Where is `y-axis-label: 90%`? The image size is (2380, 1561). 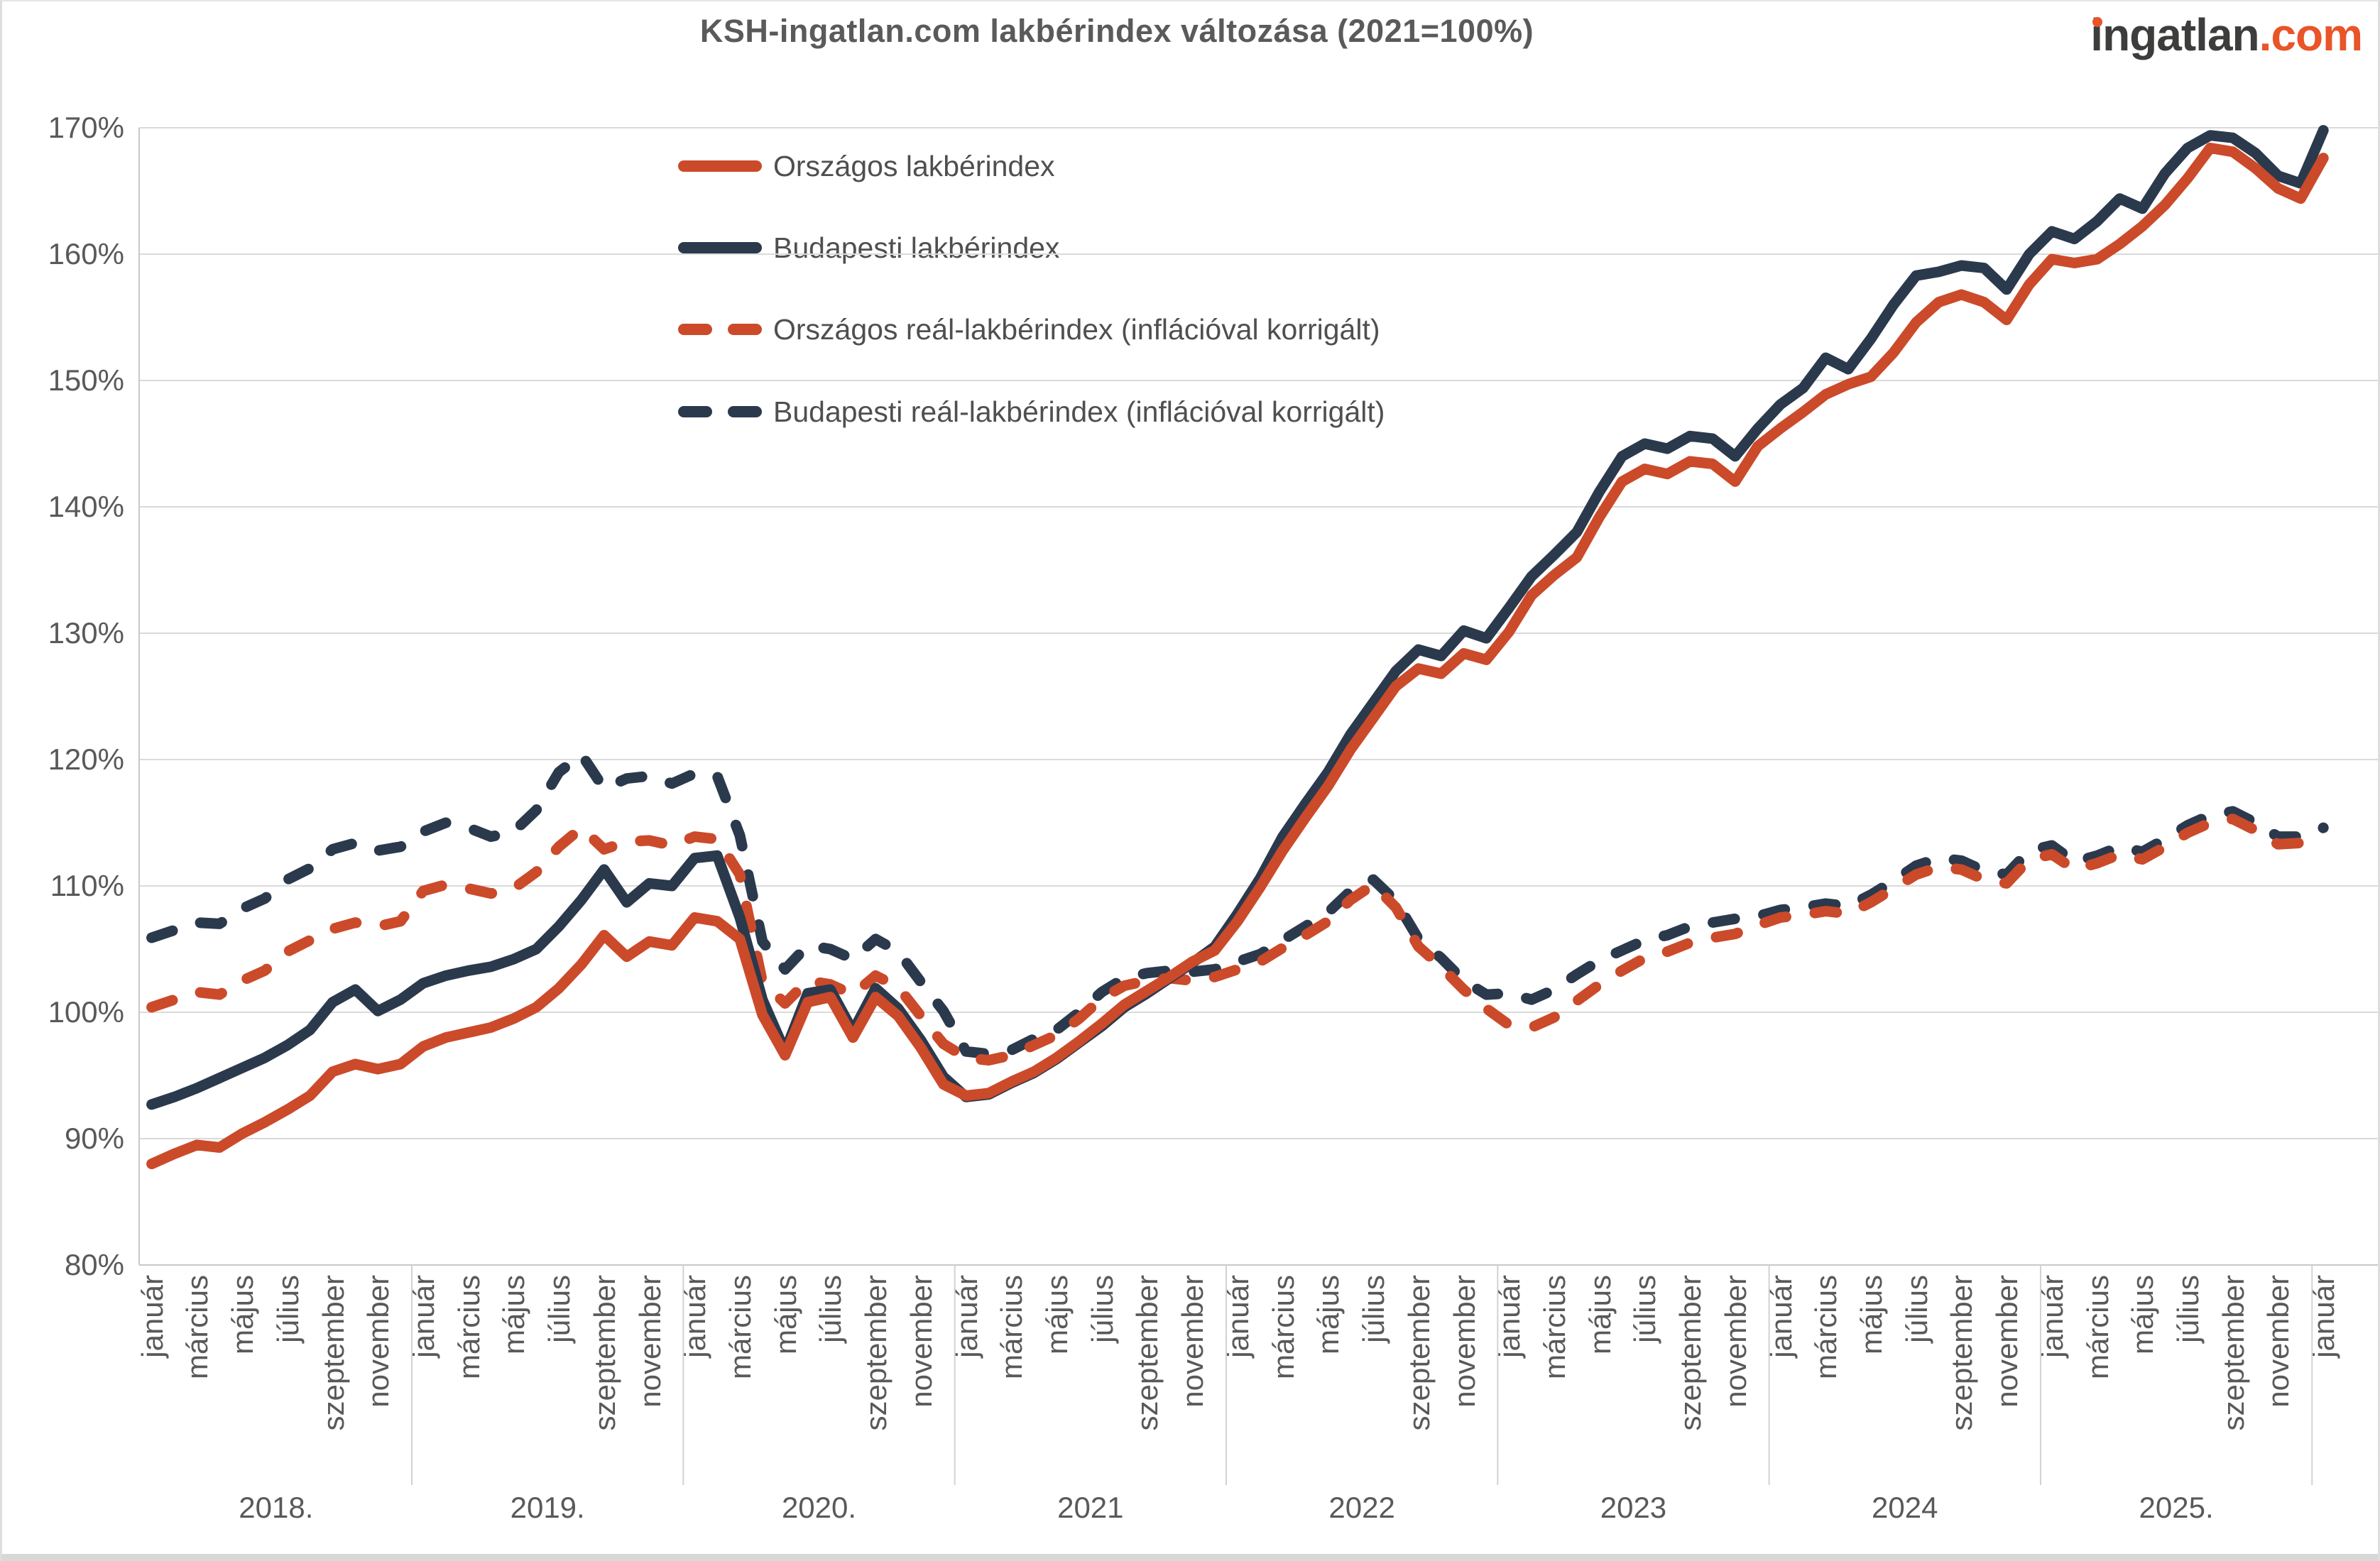
y-axis-label: 90% is located at coordinates (94, 1139).